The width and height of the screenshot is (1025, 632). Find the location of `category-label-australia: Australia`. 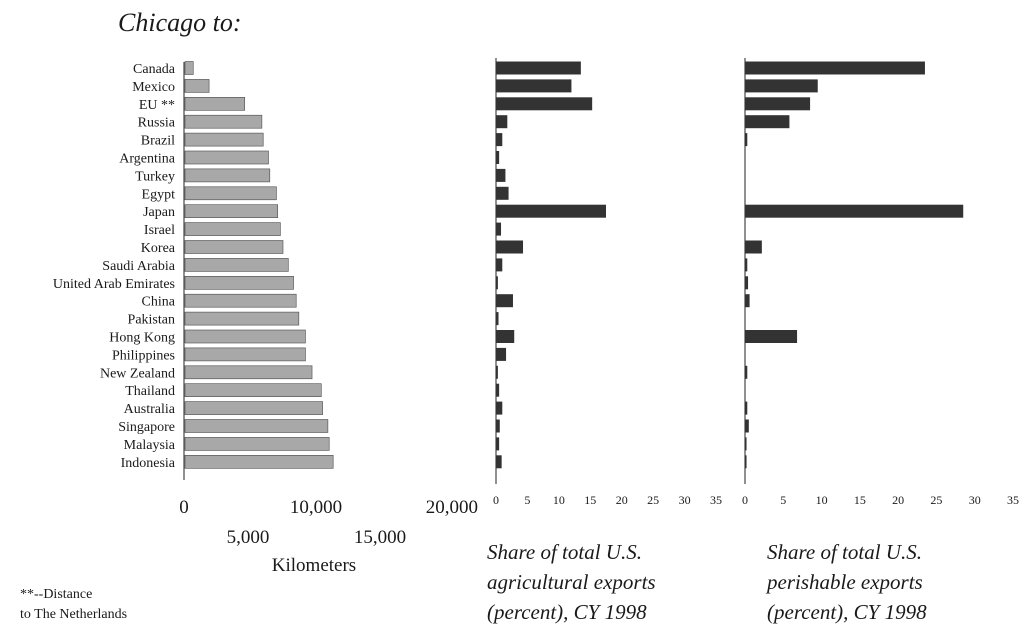

category-label-australia: Australia is located at coordinates (150, 409).